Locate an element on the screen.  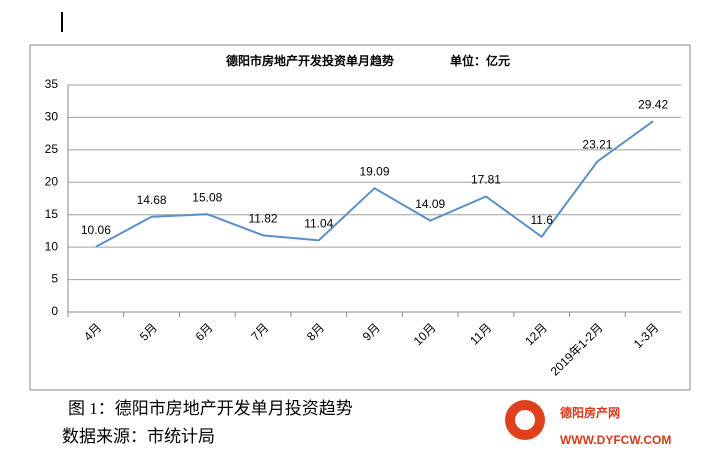
y-tick-label: 20 is located at coordinates (52, 181).